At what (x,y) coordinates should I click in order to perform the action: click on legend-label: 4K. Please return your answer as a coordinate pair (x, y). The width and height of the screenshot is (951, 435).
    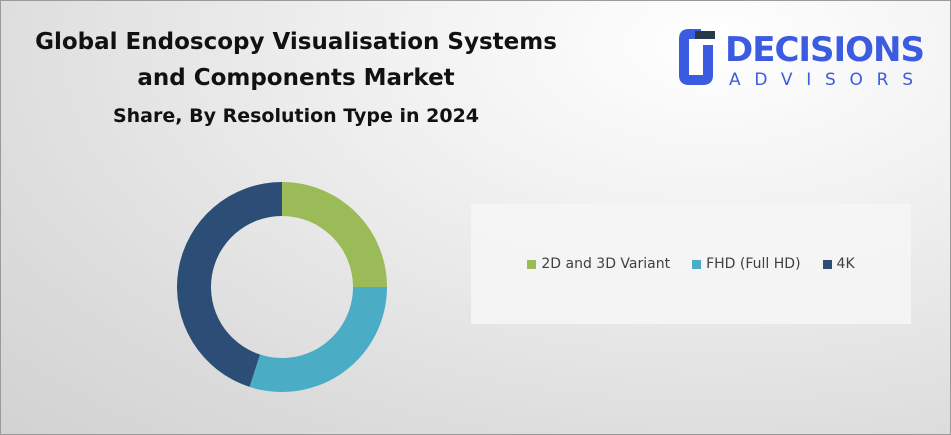
    Looking at the image, I should click on (845, 264).